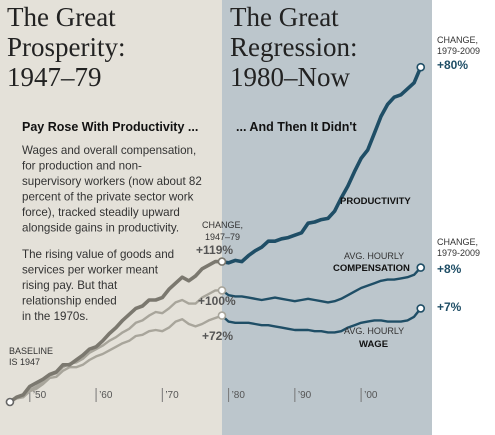  I want to click on paragraph-line: for production and non-, so click(82, 166).